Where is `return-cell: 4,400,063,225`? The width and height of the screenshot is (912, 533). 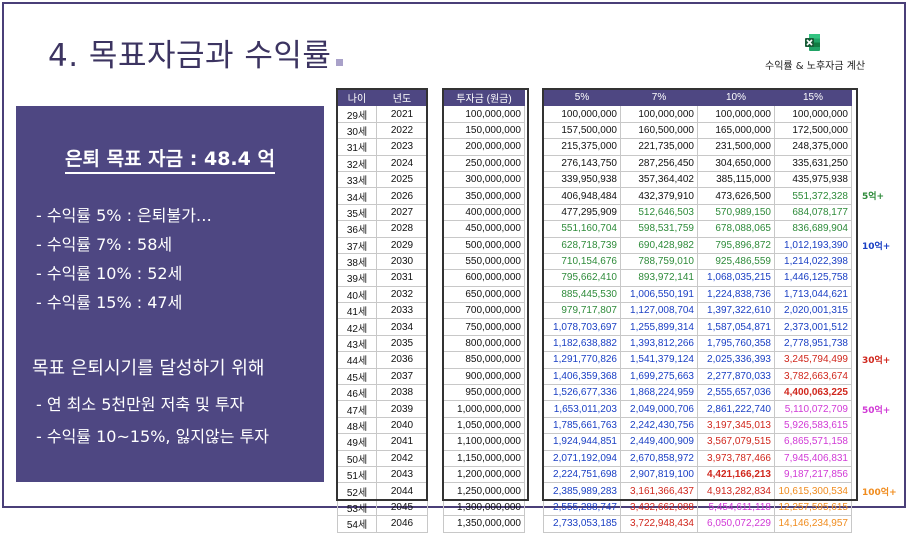
return-cell: 4,400,063,225 is located at coordinates (813, 393).